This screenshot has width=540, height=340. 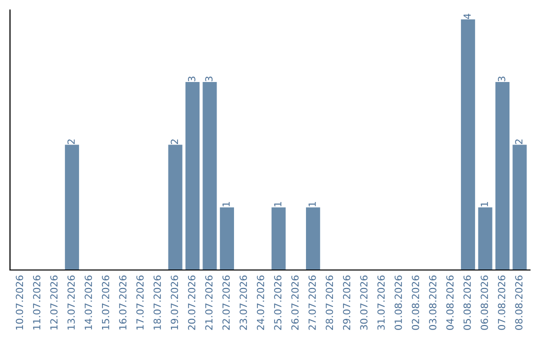 What do you see at coordinates (71, 302) in the screenshot?
I see `x-tick-label: 13.07.2026` at bounding box center [71, 302].